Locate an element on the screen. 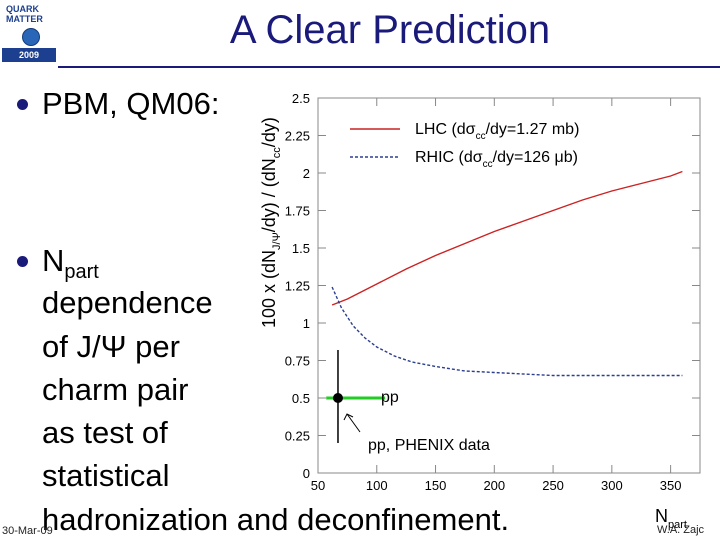 Image resolution: width=720 pixels, height=540 pixels. annotation-arrow is located at coordinates (353, 423).